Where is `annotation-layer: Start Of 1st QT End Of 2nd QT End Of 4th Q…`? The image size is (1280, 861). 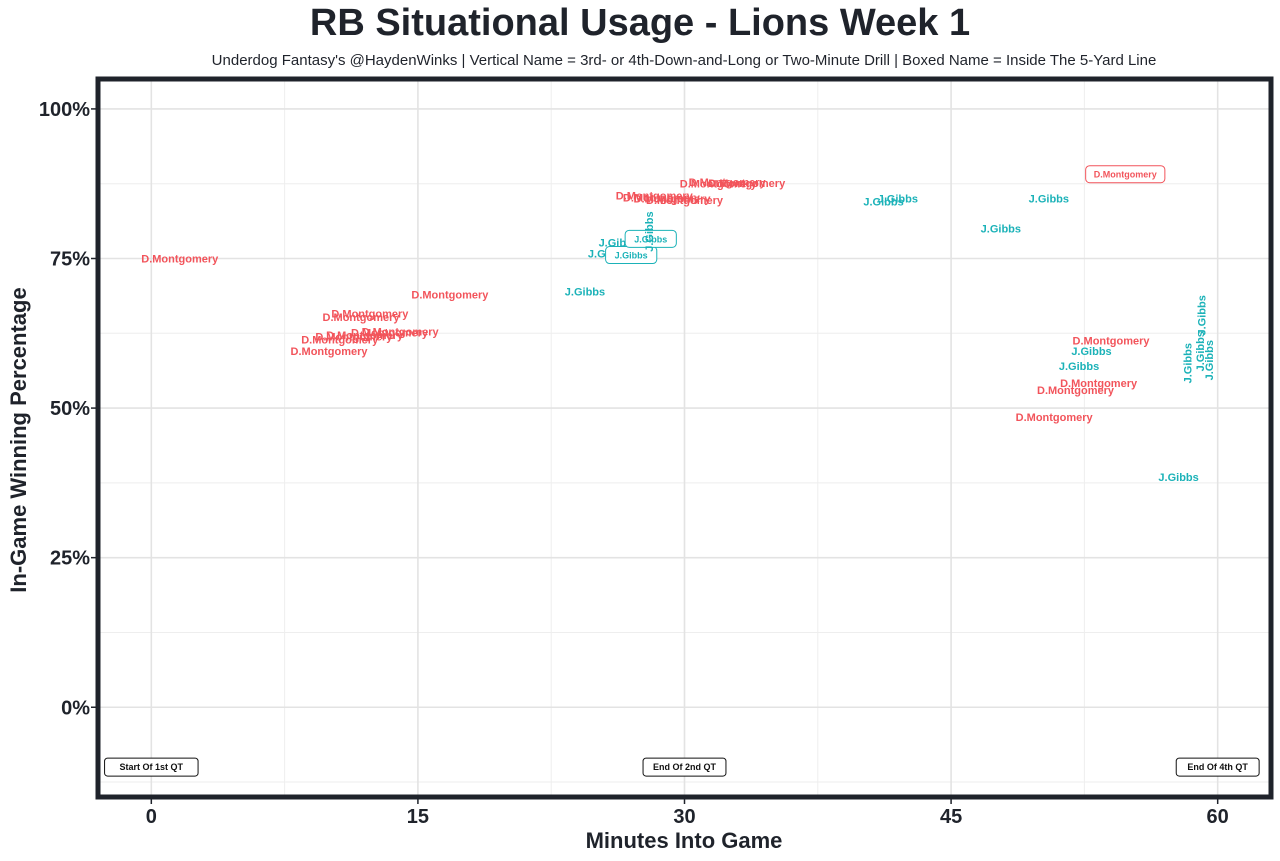
annotation-layer: Start Of 1st QT End Of 2nd QT End Of 4th Q… is located at coordinates (682, 767).